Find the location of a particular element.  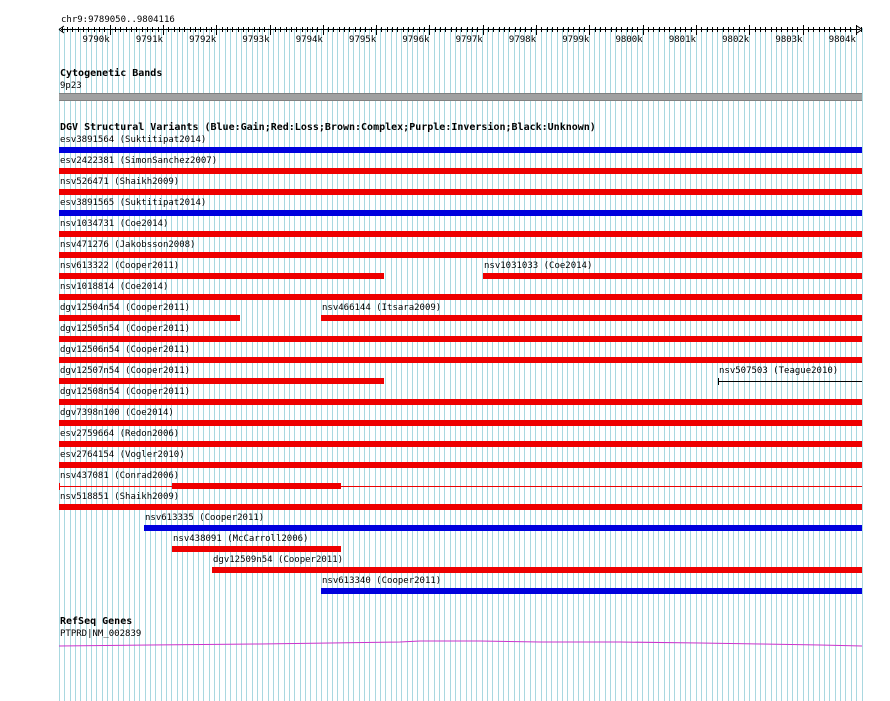

sv-label: esv3891564 (Suktitipat2014) is located at coordinates (133, 140).